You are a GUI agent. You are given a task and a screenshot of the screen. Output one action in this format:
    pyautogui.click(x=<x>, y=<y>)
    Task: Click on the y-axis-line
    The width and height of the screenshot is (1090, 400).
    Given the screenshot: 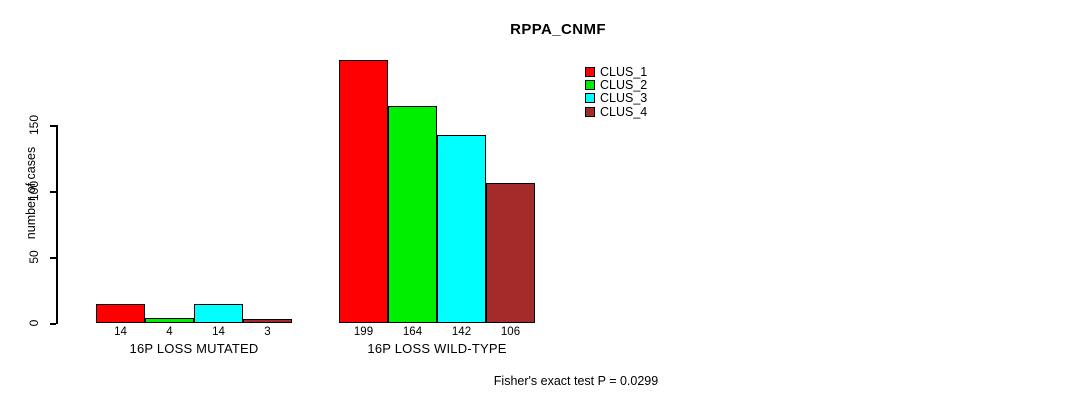 What is the action you would take?
    pyautogui.click(x=57, y=224)
    